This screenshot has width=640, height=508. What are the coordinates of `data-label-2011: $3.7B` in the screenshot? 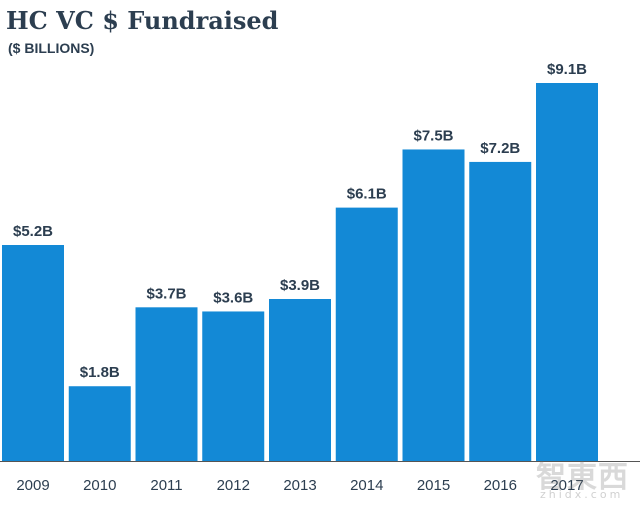 It's located at (166, 293).